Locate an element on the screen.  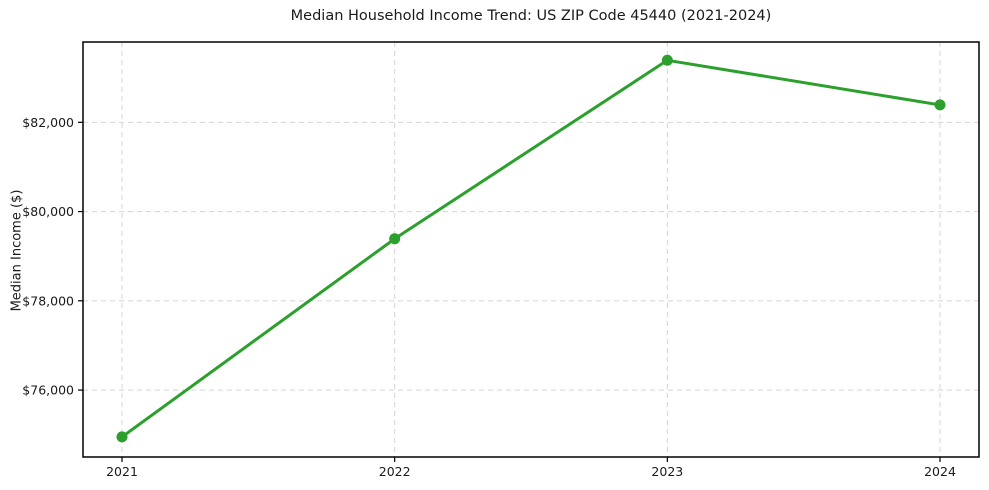
x-tick-label: 2023 is located at coordinates (667, 471).